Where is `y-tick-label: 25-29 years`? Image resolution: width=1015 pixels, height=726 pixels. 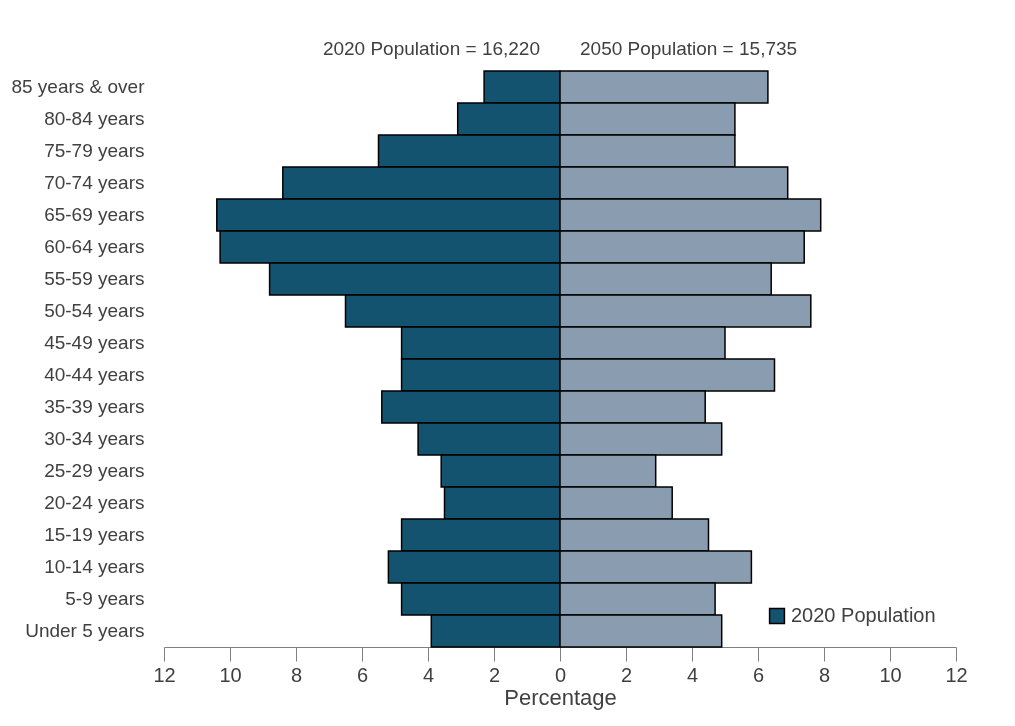 y-tick-label: 25-29 years is located at coordinates (94, 470).